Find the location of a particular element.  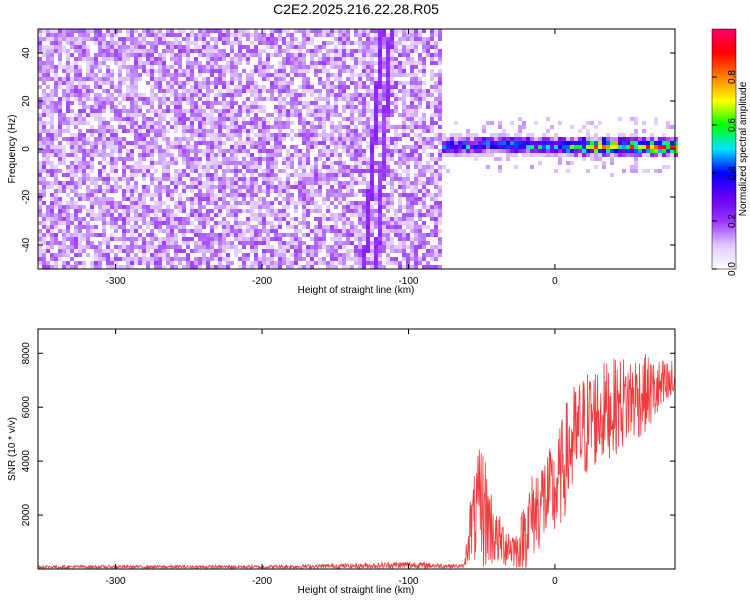

spectrogram-y-tick-label: -40 is located at coordinates (26, 244).